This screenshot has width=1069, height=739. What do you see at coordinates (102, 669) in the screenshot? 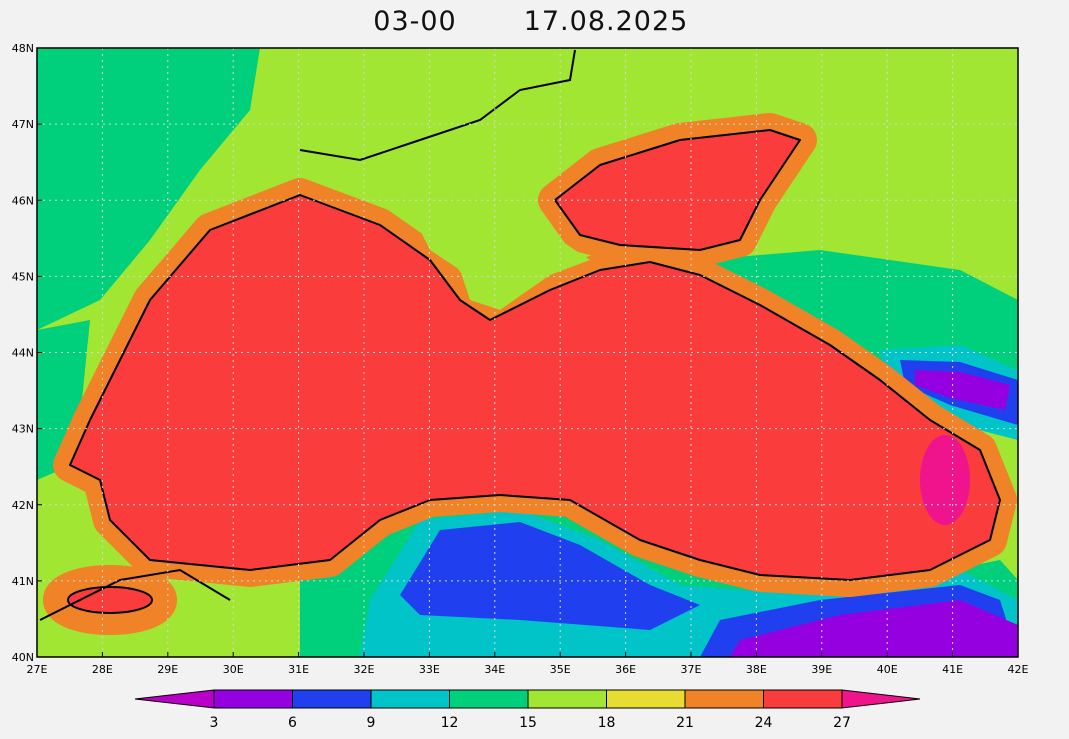
I see `lon-label: 28E` at bounding box center [102, 669].